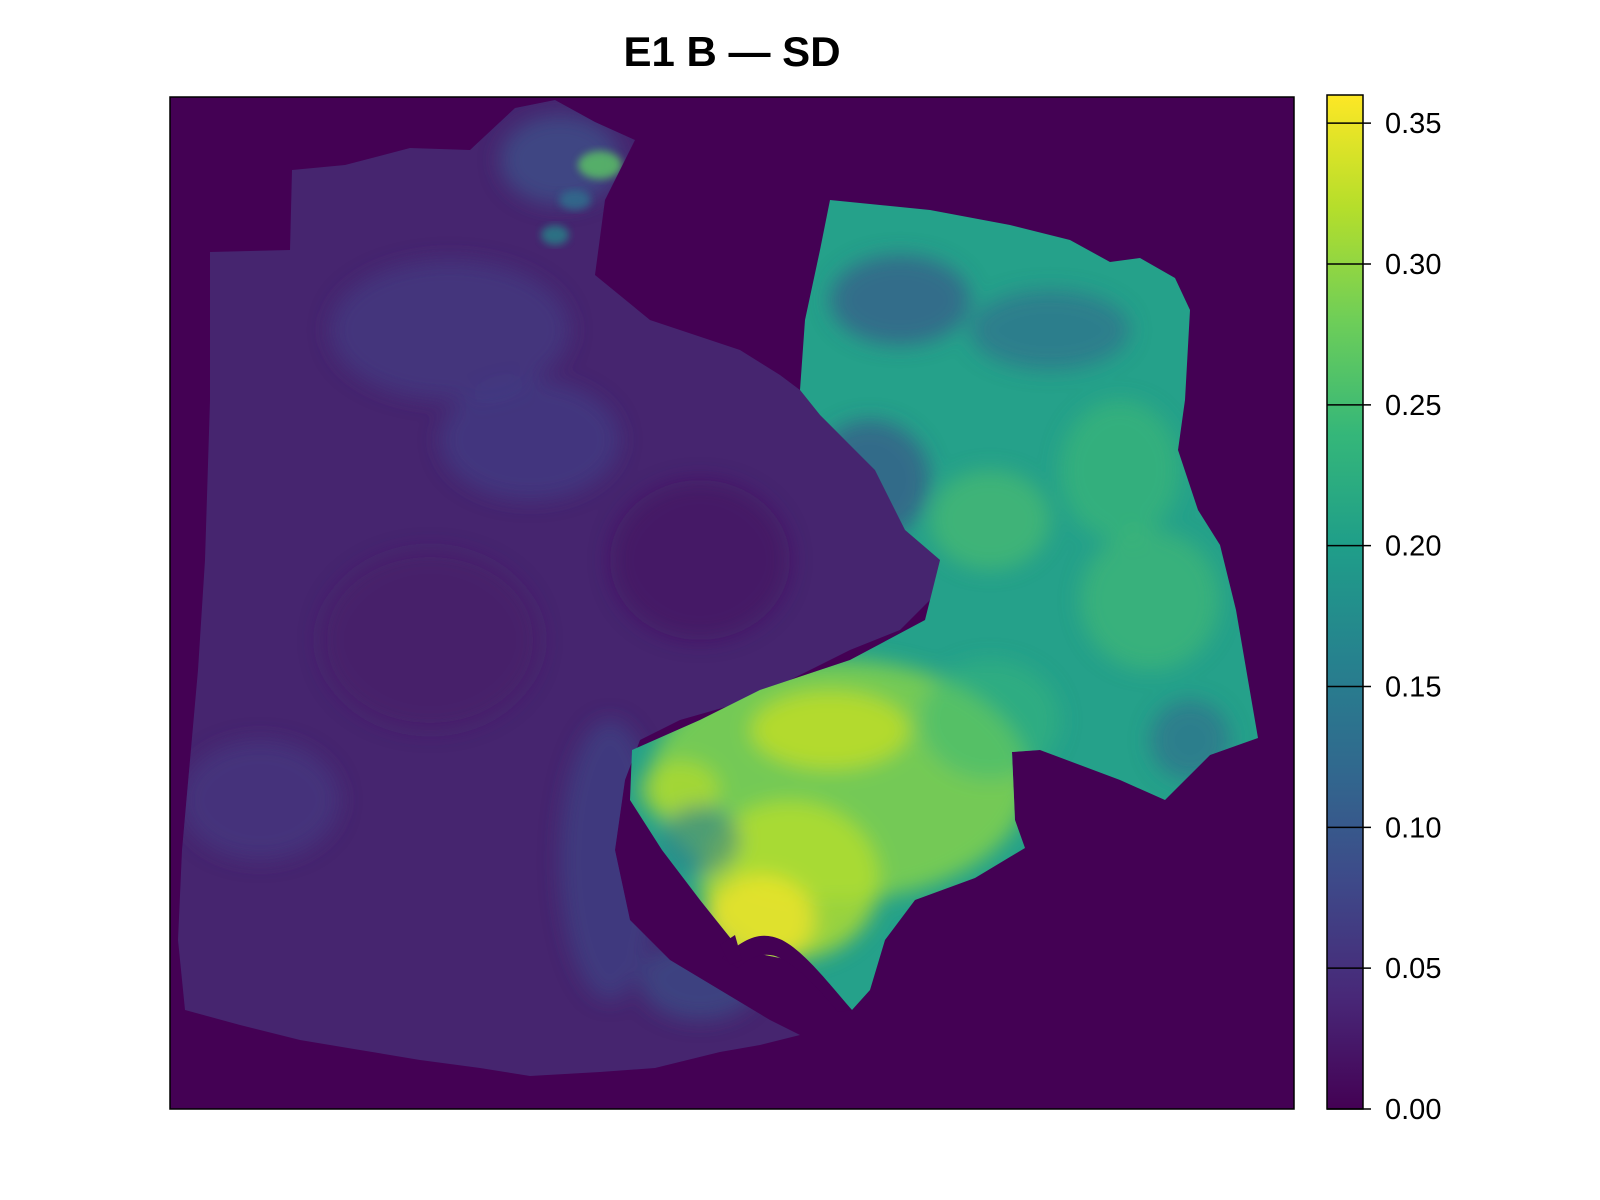 This screenshot has height=1200, width=1600. I want to click on colorbar-legend: 0.00 0.05 0.10 0.15 0.20 0.25 0.30 0.35, so click(1383, 610).